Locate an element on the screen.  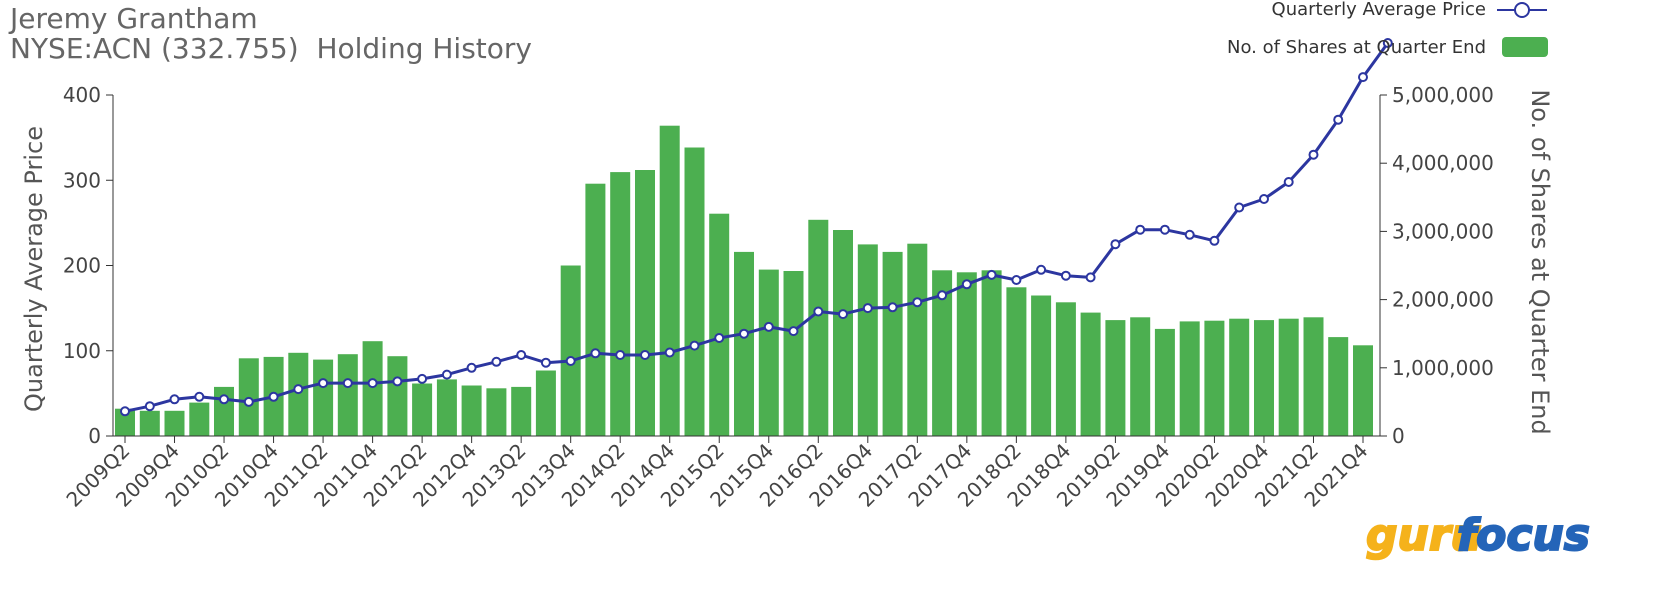
shares-bar-2019Q1 is located at coordinates (1090, 374).